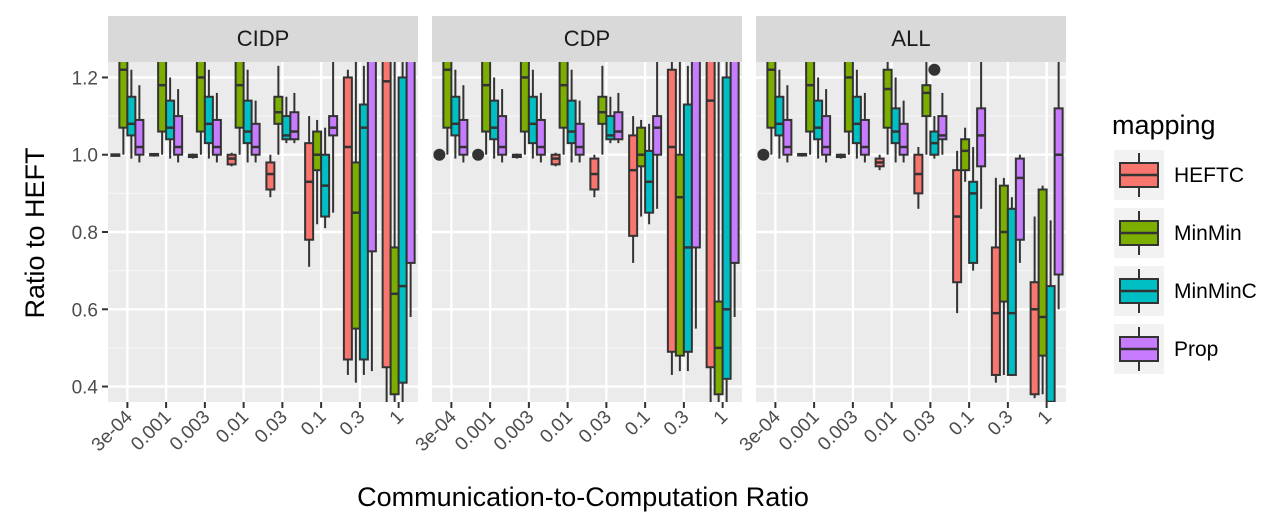  I want to click on legend-entry-heftc: HEFTC, so click(1179, 175).